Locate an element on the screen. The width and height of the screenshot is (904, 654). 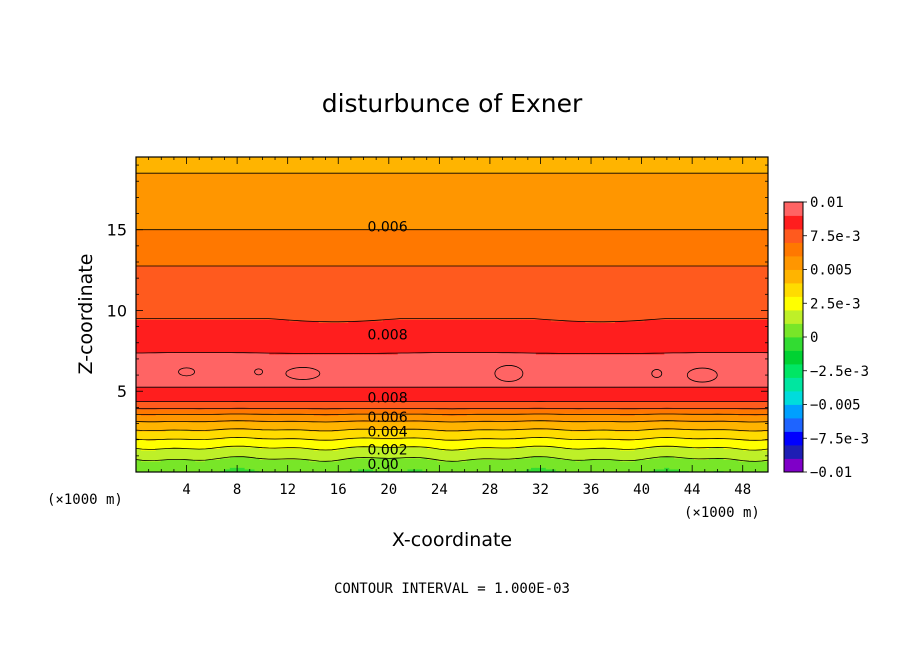
y-tick-label: 15 is located at coordinates (117, 230).